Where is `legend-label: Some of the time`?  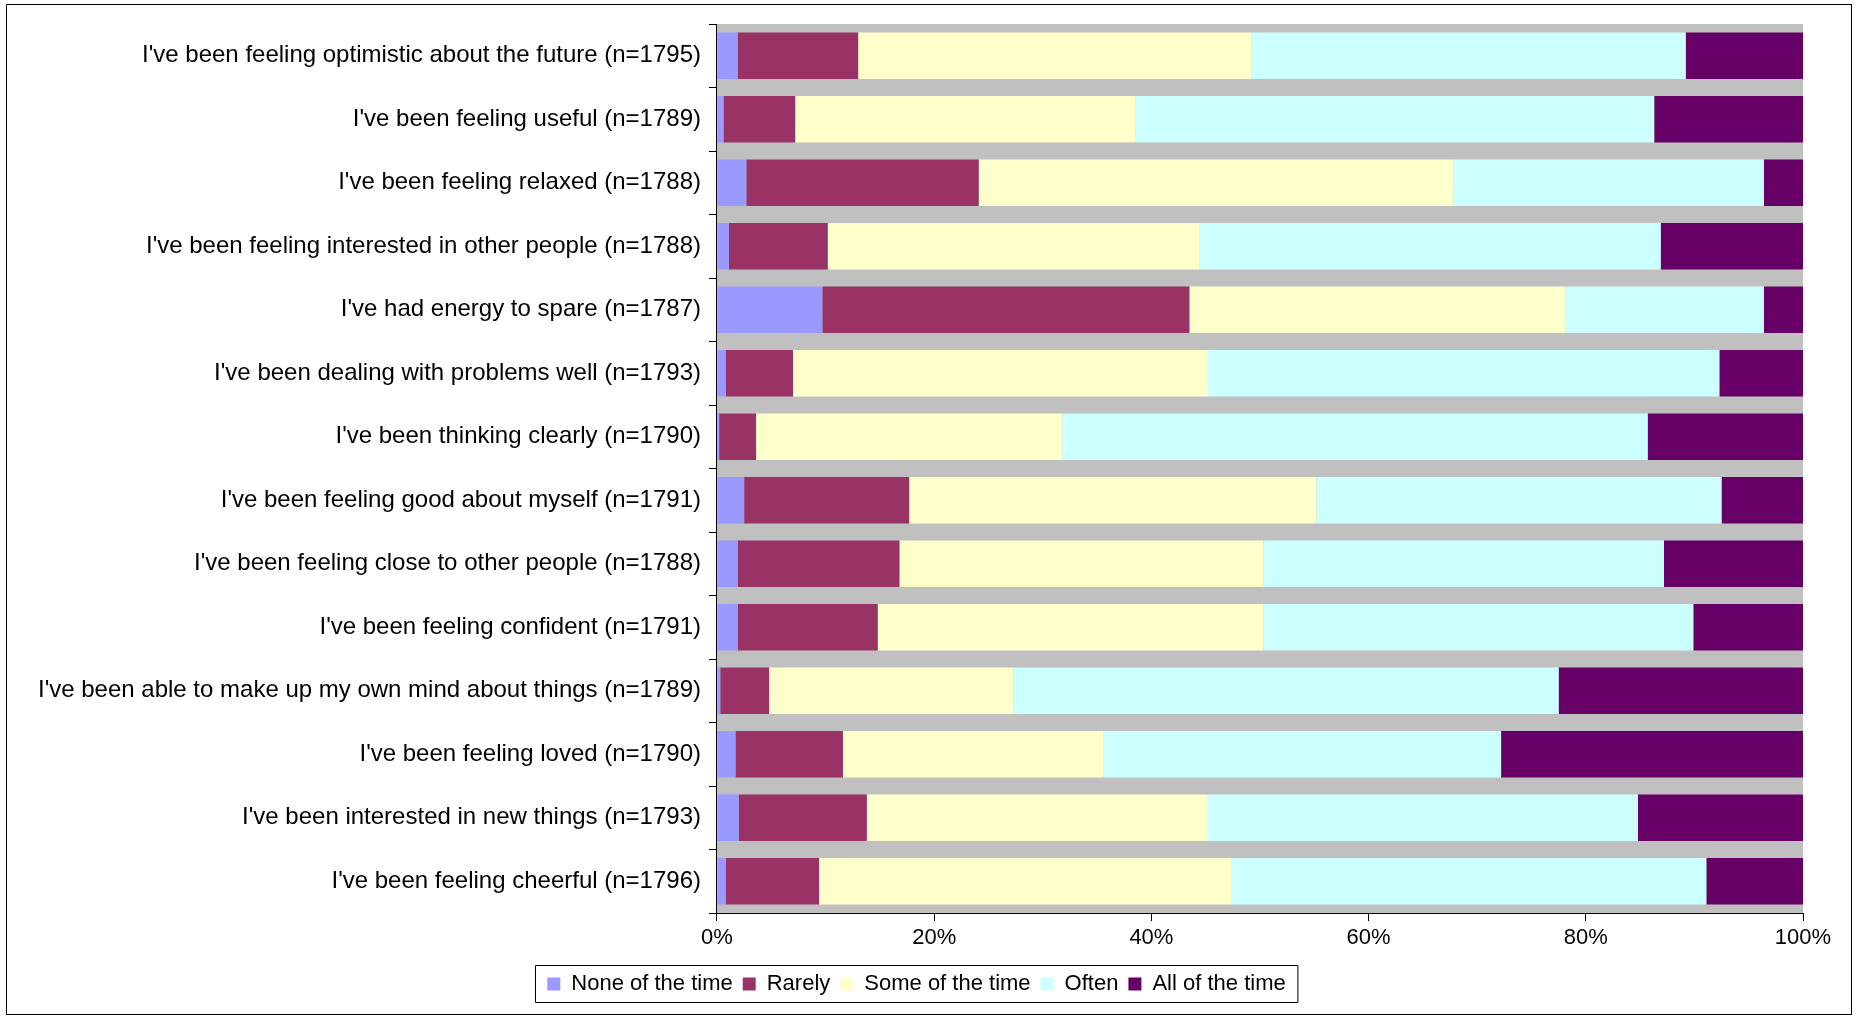
legend-label: Some of the time is located at coordinates (947, 983).